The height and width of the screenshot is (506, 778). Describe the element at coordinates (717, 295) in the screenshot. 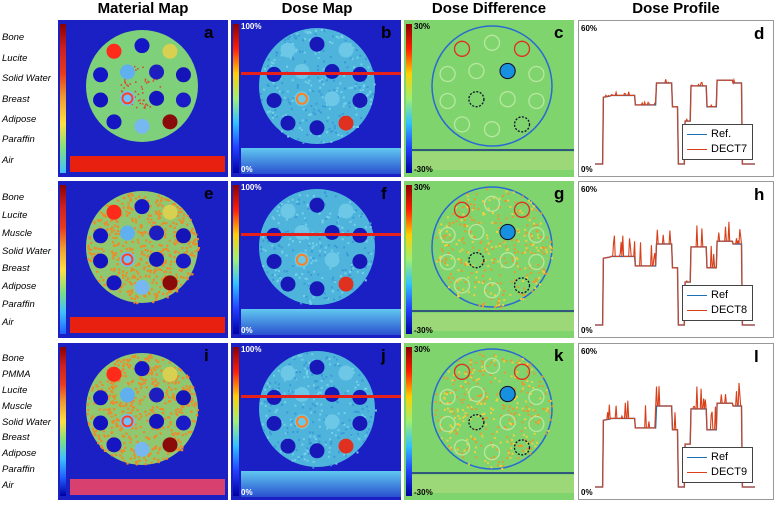

I see `legend-entry: Ref` at that location.